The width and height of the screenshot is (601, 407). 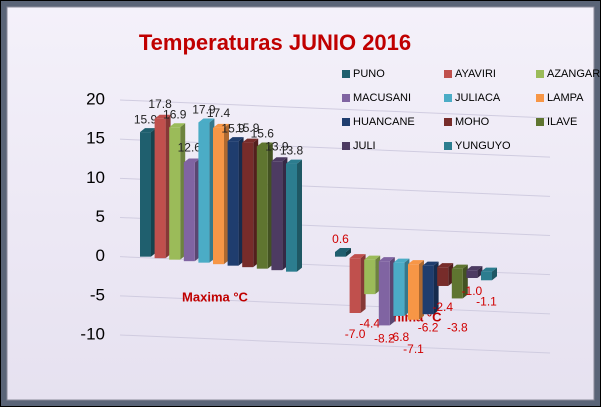 What do you see at coordinates (92, 333) in the screenshot?
I see `y-tick-label: -10` at bounding box center [92, 333].